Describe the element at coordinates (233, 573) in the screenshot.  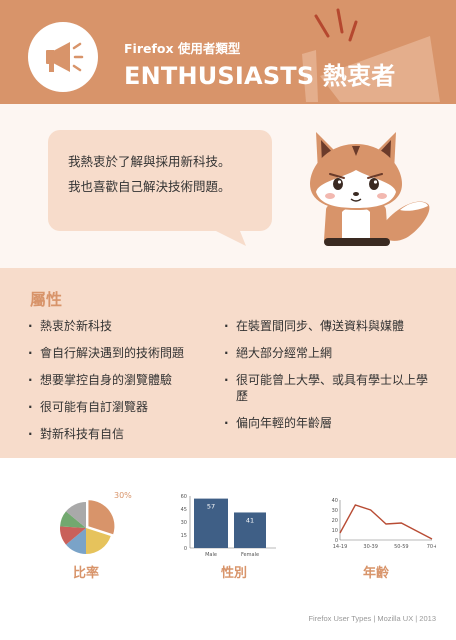
I see `gender-chart-label: 性別` at that location.